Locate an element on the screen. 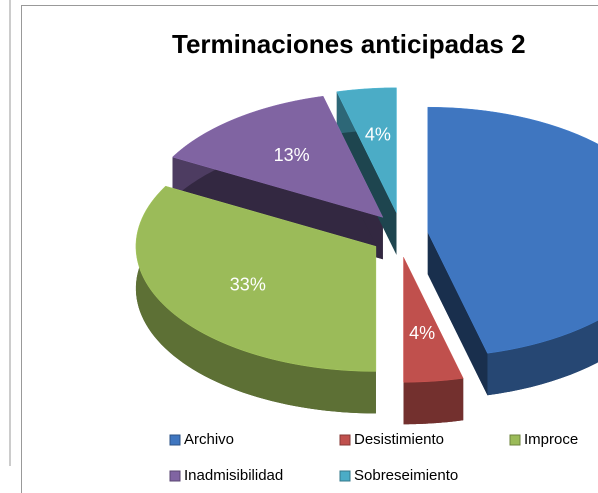  slice-wall is located at coordinates (433, 401).